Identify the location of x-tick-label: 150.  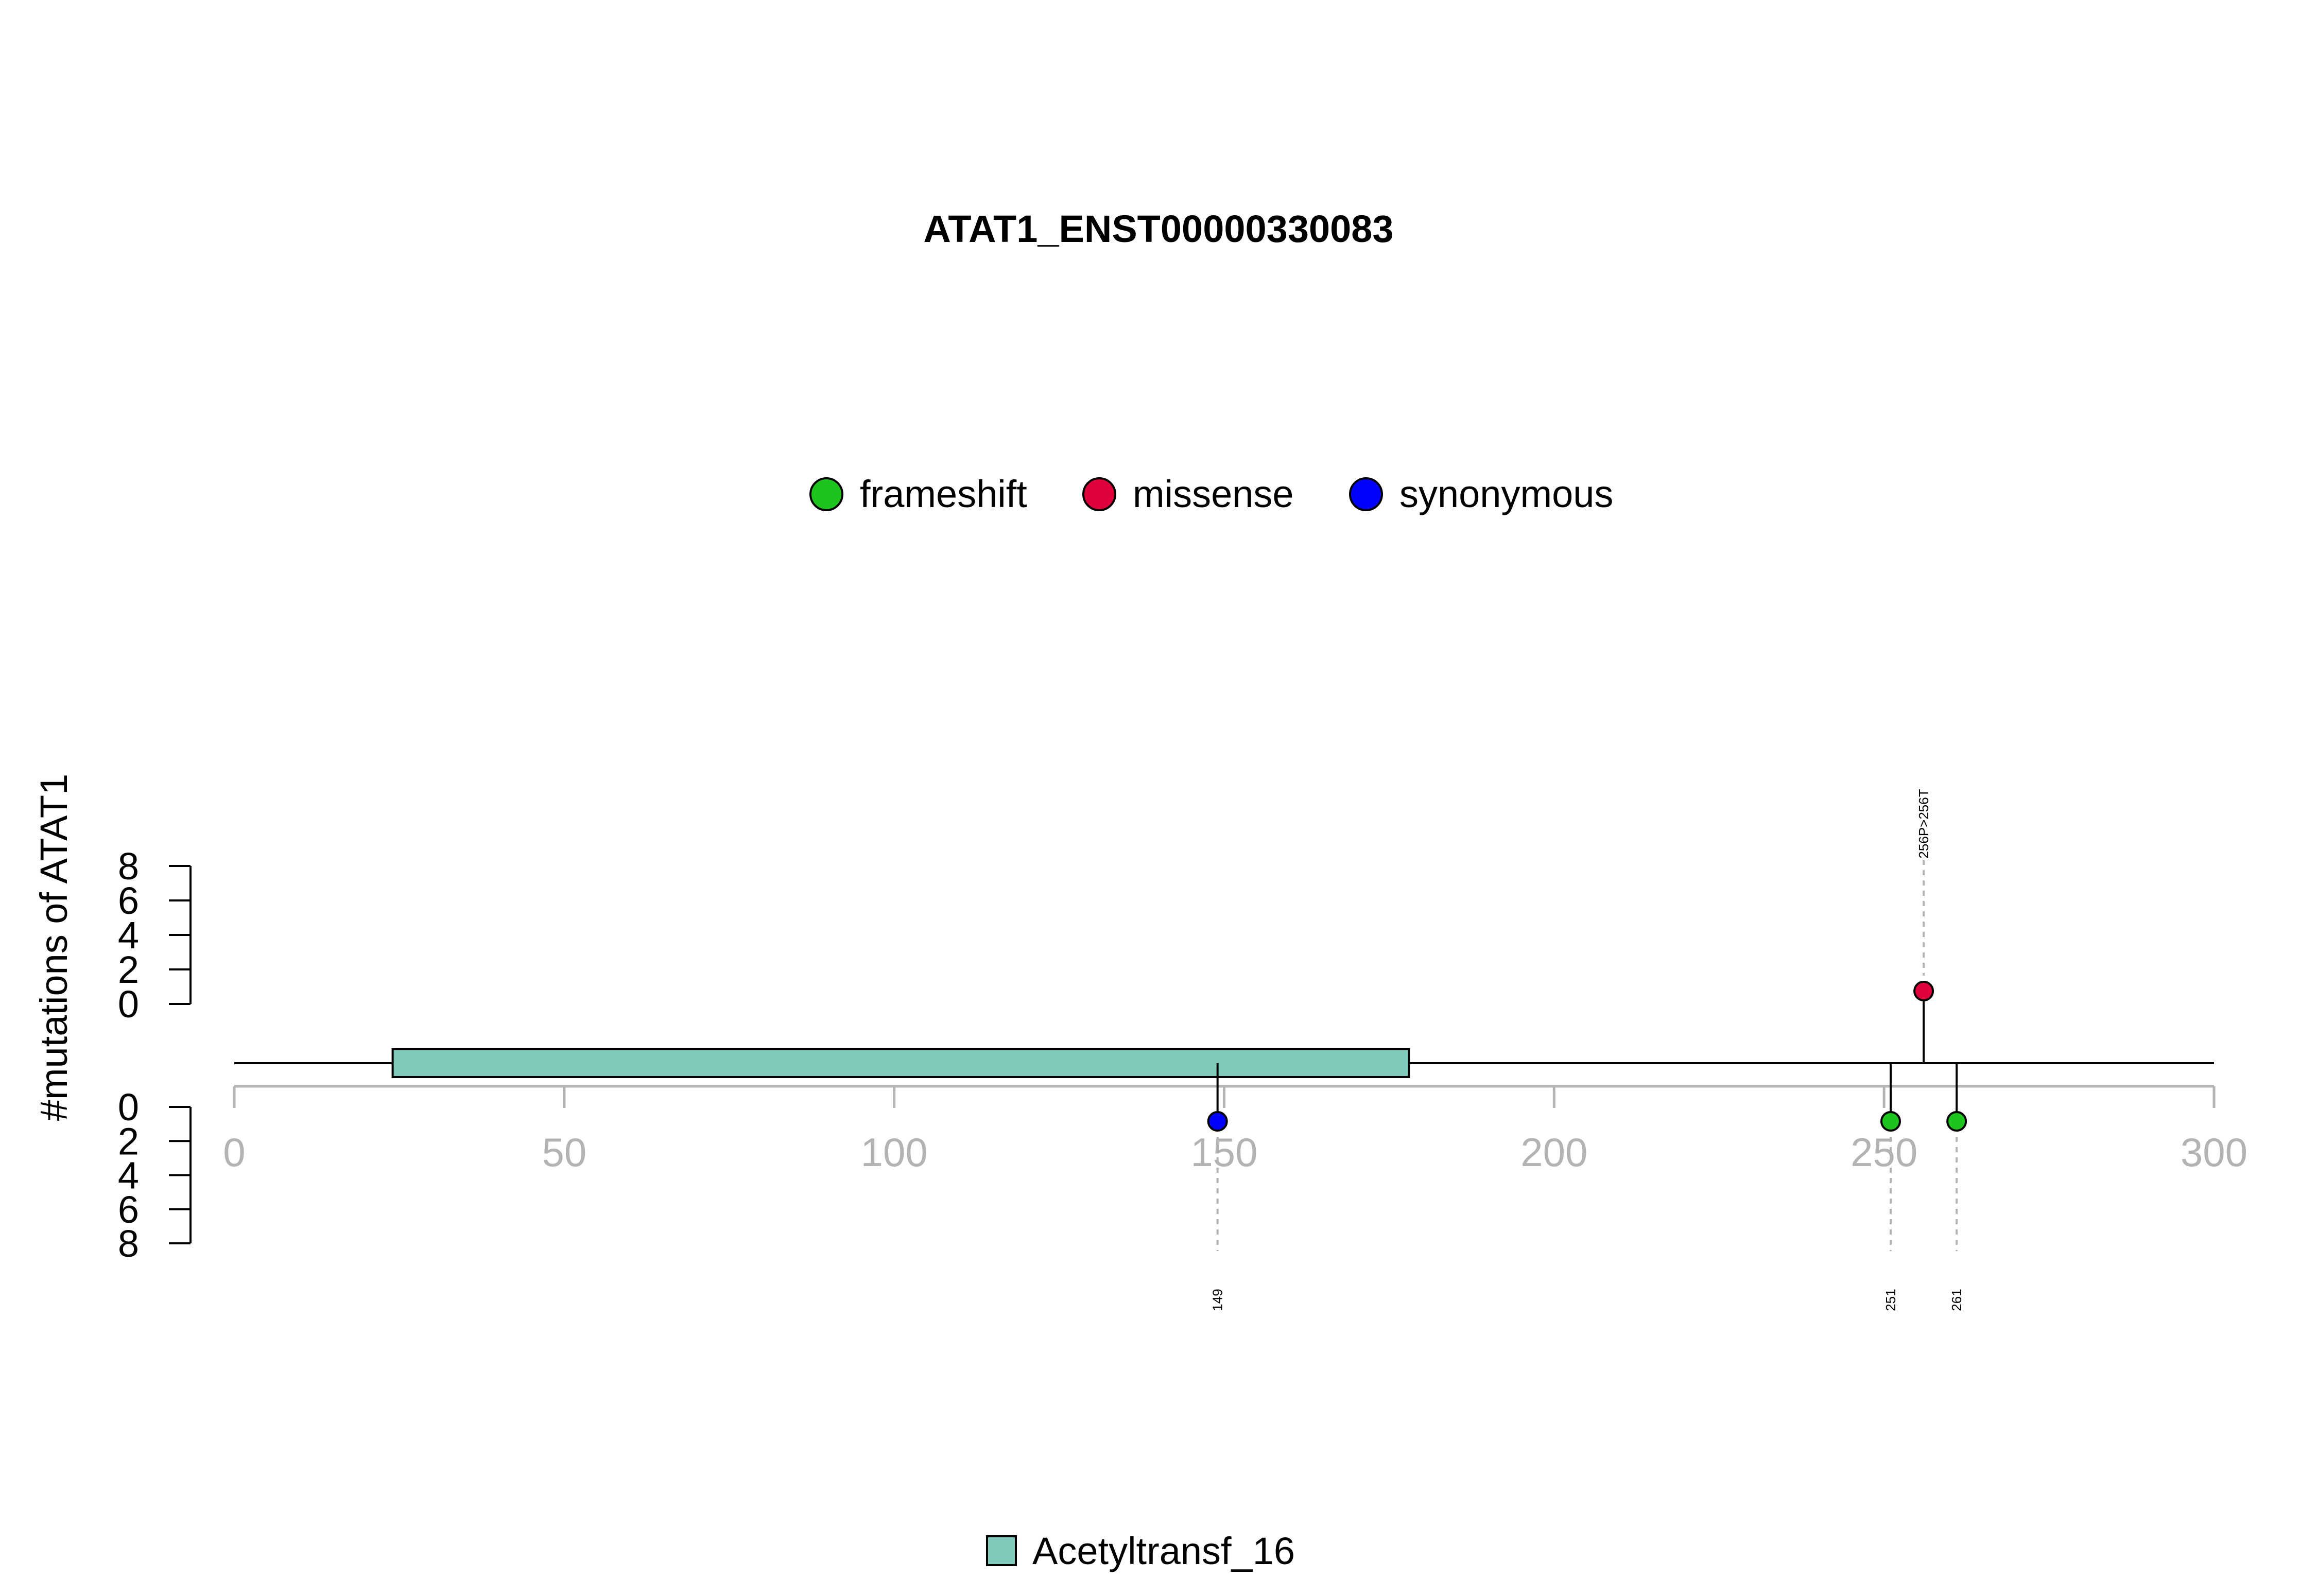
(1223, 1152).